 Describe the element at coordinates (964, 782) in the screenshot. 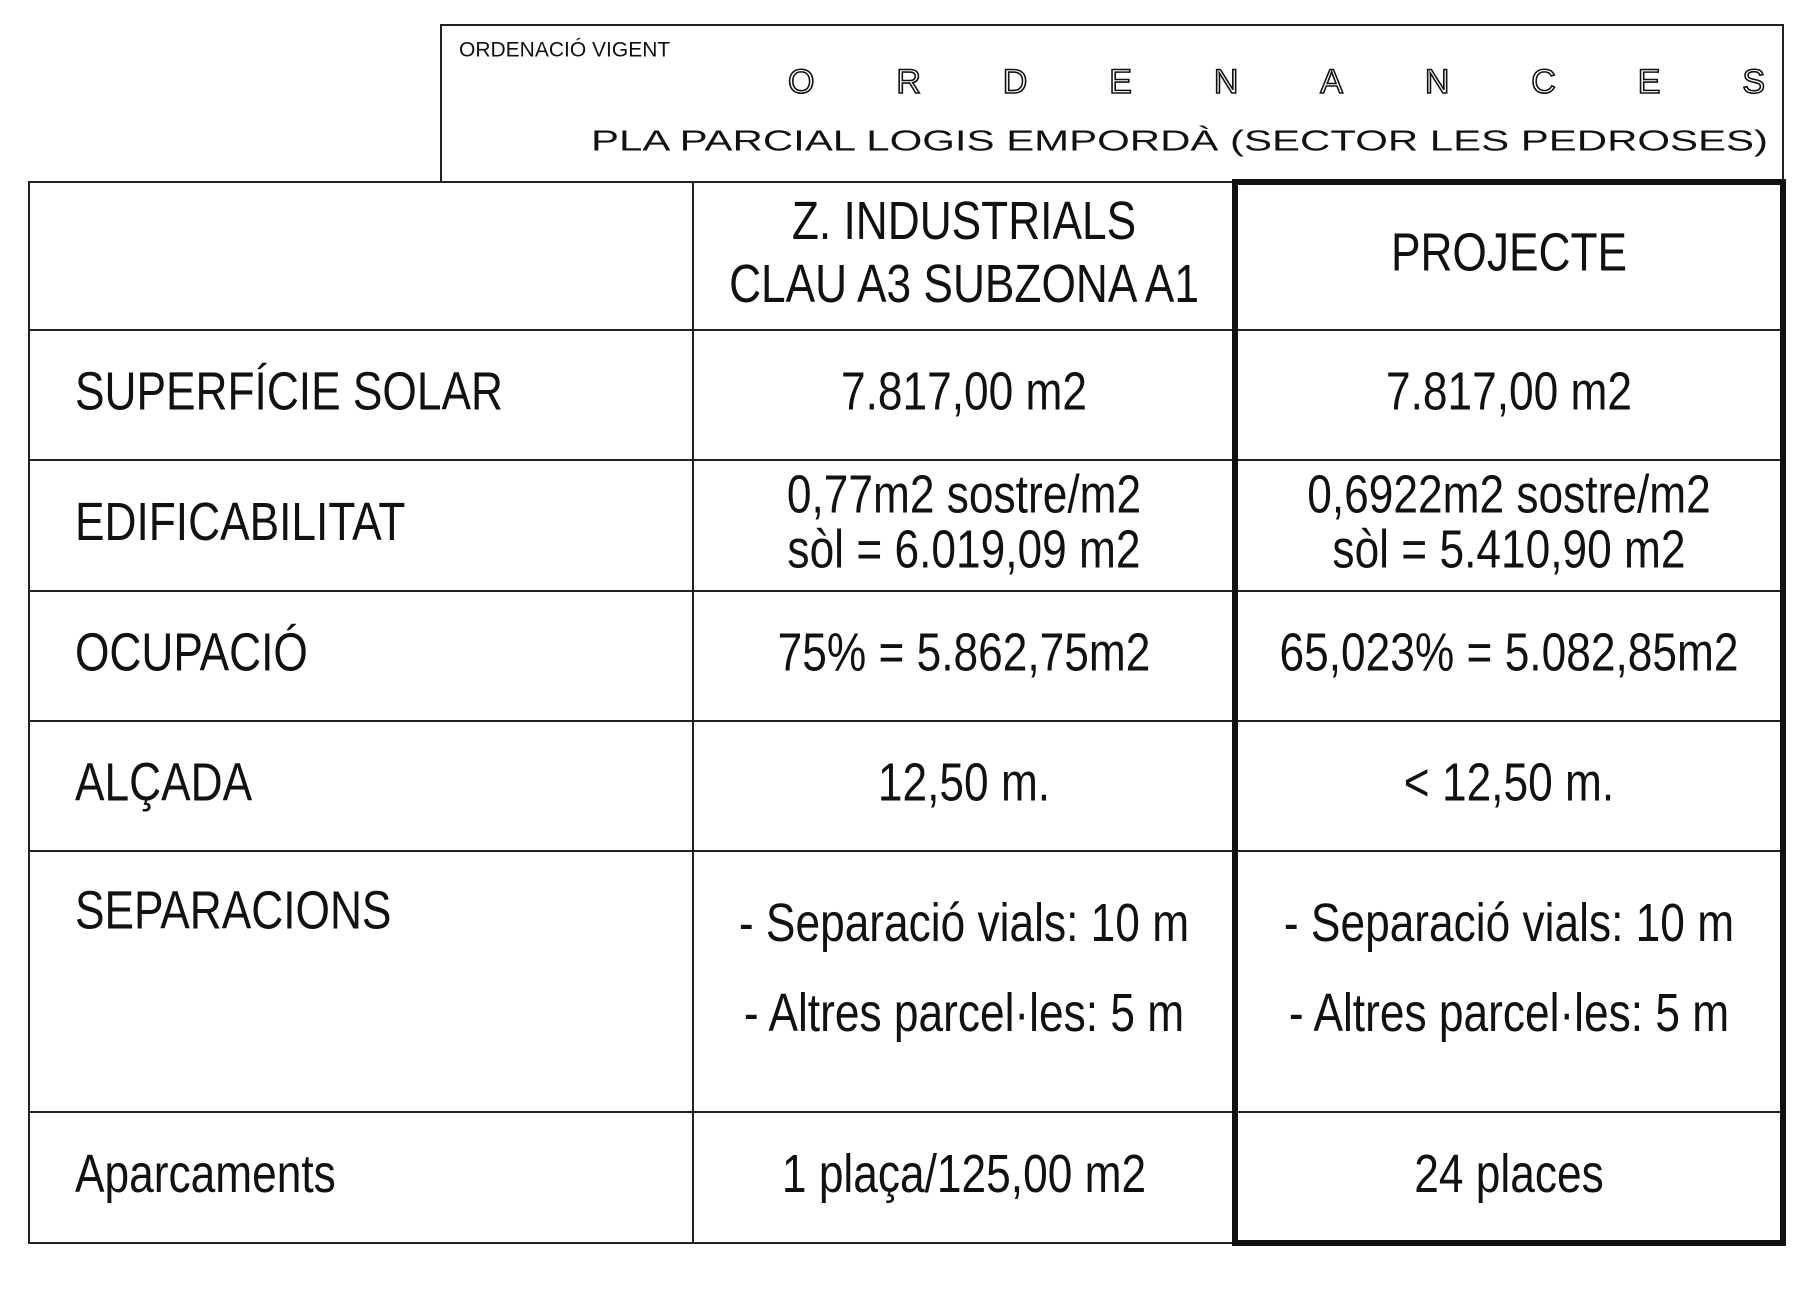

I see `cell-value: 12,50 m.` at that location.